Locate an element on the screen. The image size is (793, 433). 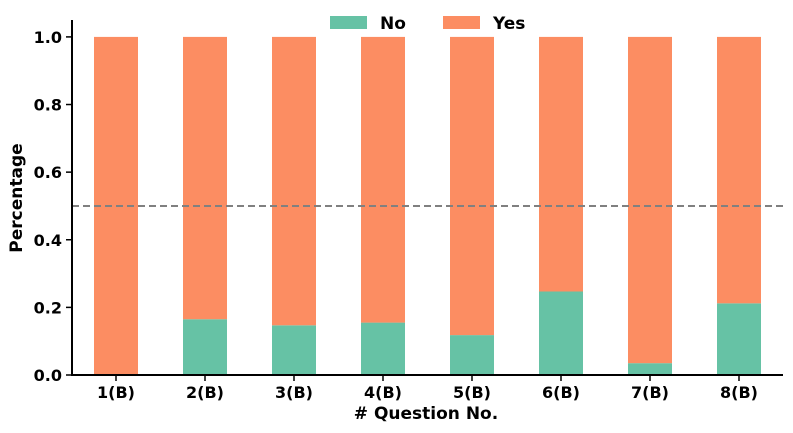
bar-yes-8(B) is located at coordinates (739, 170).